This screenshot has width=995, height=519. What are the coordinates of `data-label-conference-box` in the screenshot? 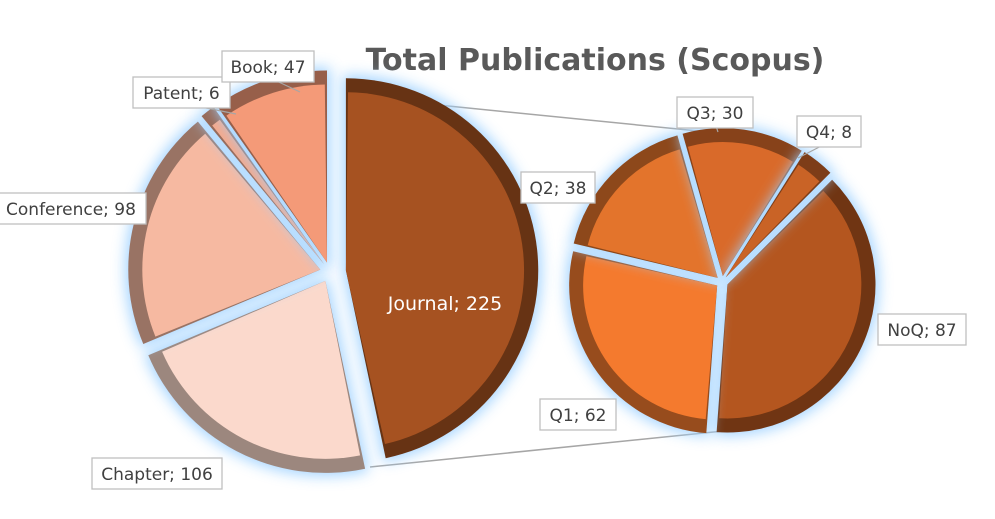 It's located at (73, 208).